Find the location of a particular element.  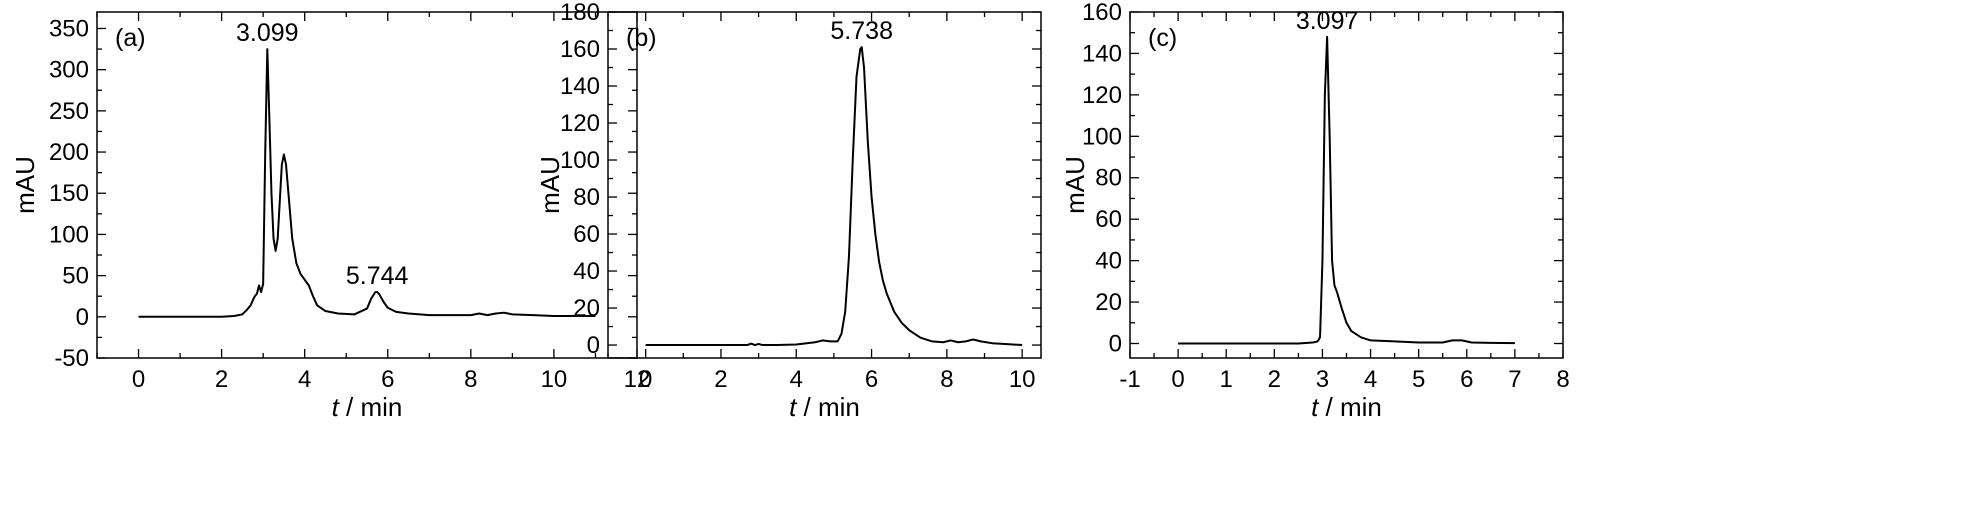

x-tick-label: 3 is located at coordinates (1322, 379).